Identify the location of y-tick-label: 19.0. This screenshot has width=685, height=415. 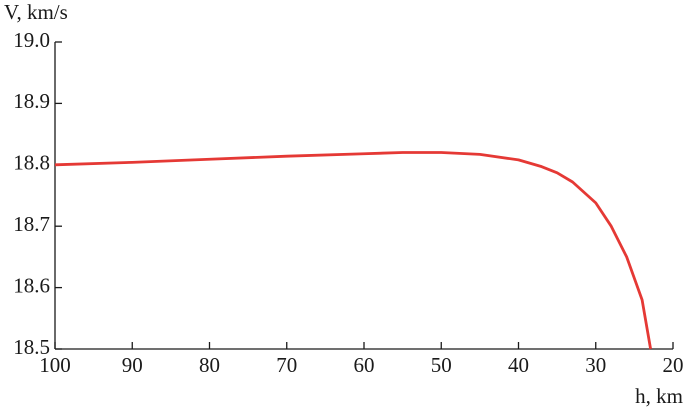
(31, 40).